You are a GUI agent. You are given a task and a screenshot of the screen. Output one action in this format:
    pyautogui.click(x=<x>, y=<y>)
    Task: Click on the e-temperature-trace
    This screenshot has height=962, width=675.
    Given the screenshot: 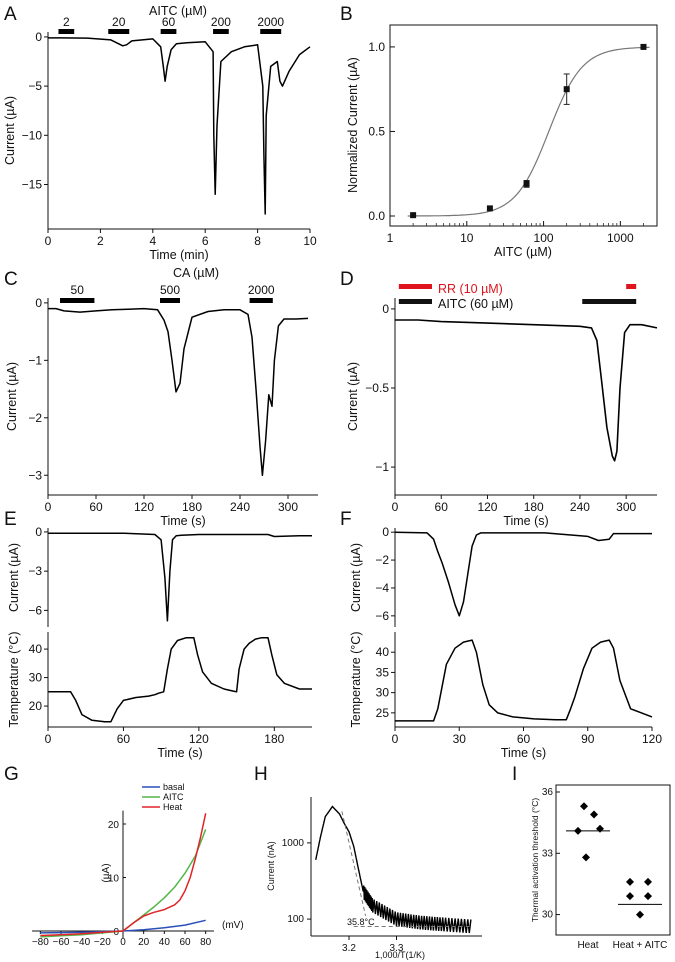 What is the action you would take?
    pyautogui.click(x=180, y=679)
    